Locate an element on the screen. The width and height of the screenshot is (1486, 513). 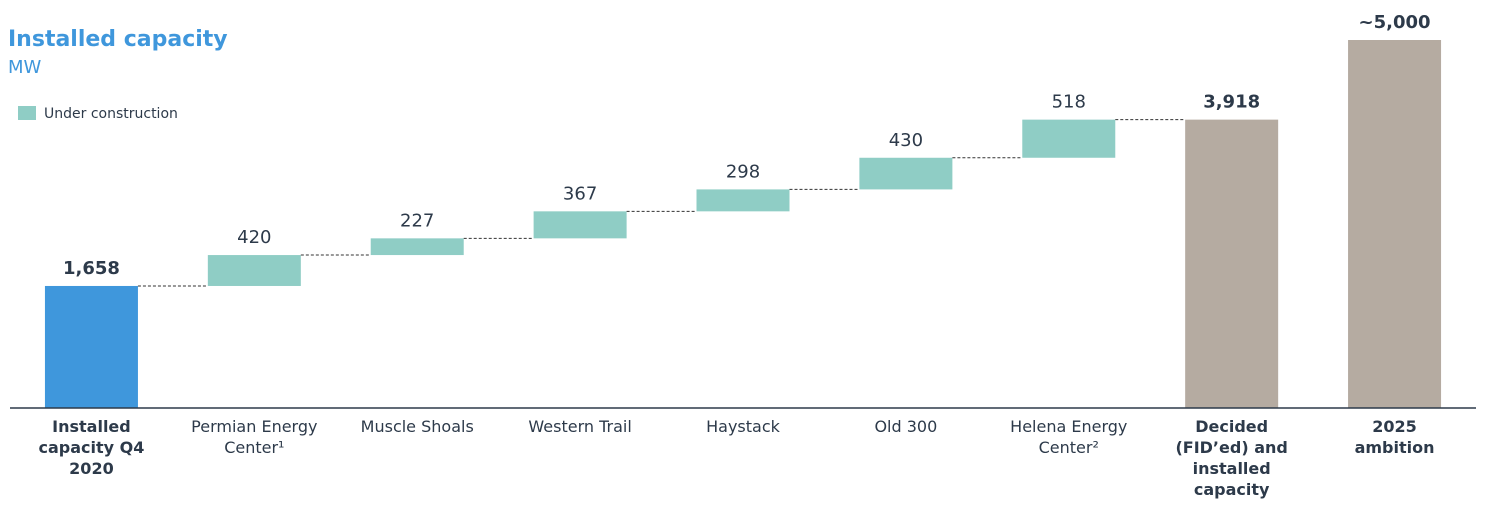
value-label: 298 is located at coordinates (743, 171).